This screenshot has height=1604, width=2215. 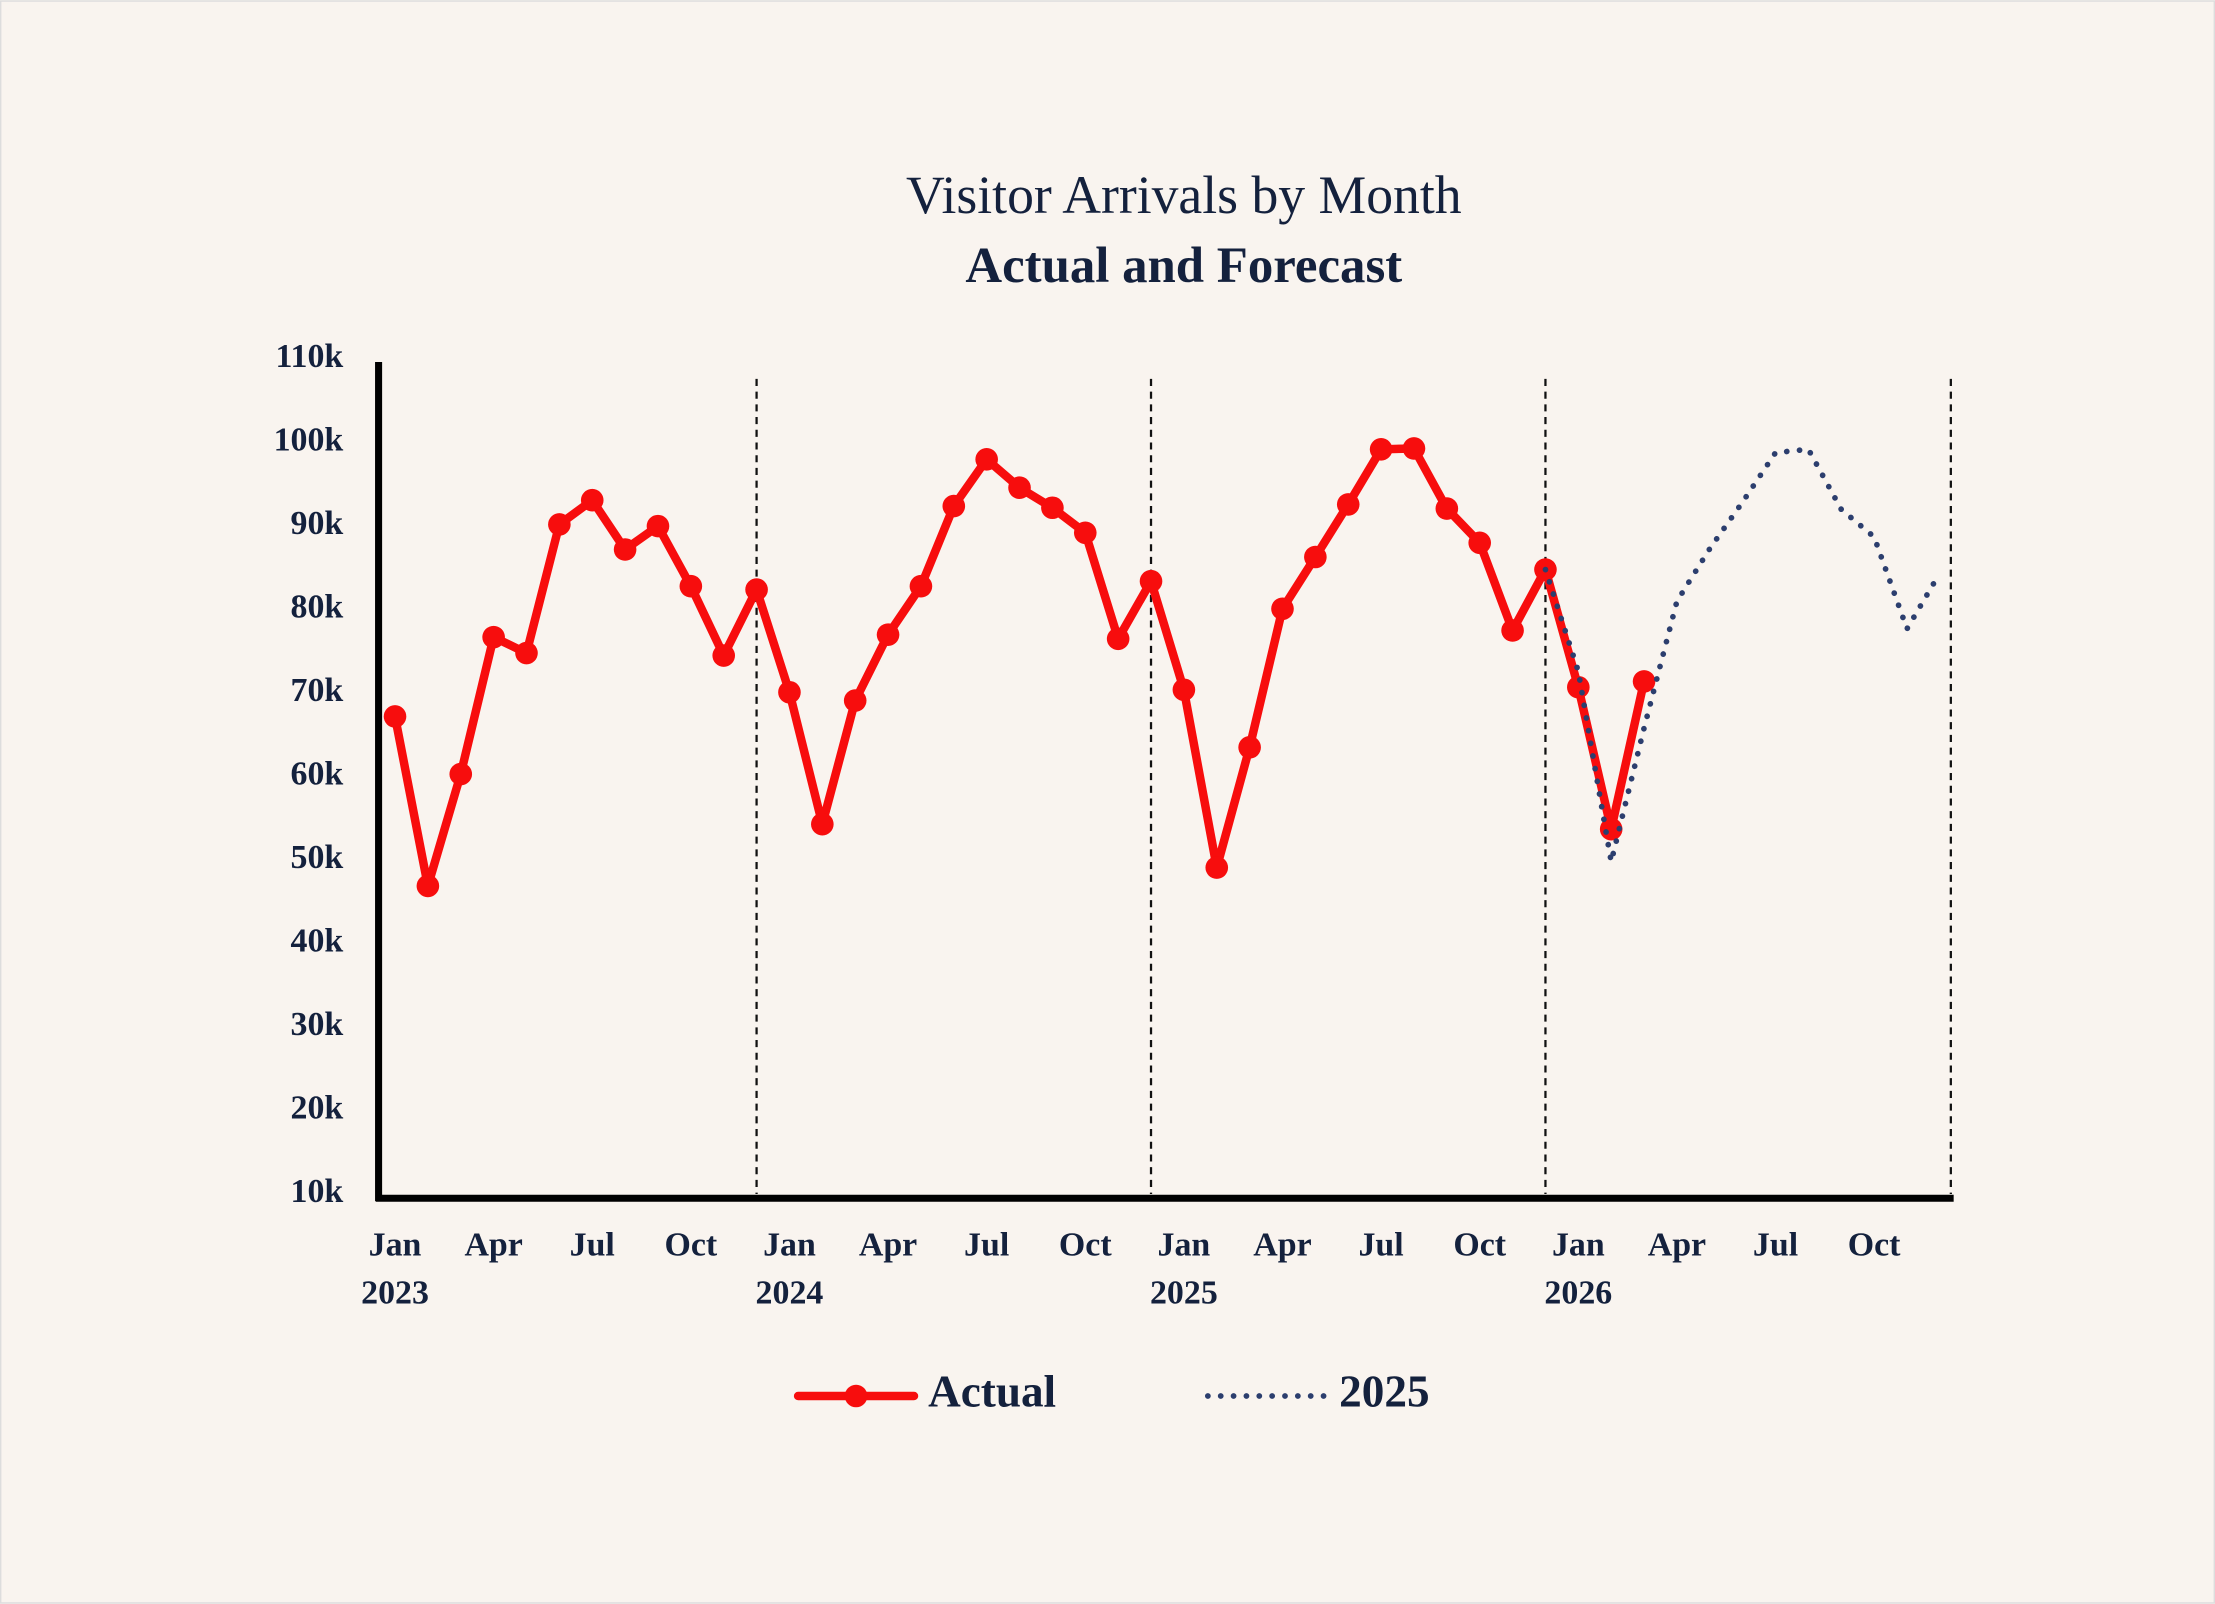 I want to click on x-year-label: 2025, so click(x=1184, y=1292).